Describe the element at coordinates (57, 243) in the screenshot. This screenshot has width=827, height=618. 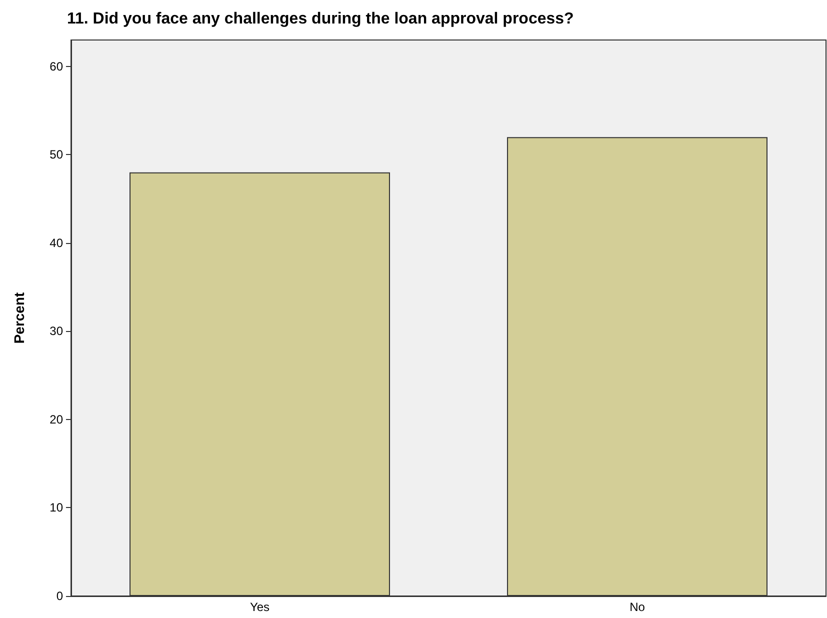
I see `y-tick-label: 40` at that location.